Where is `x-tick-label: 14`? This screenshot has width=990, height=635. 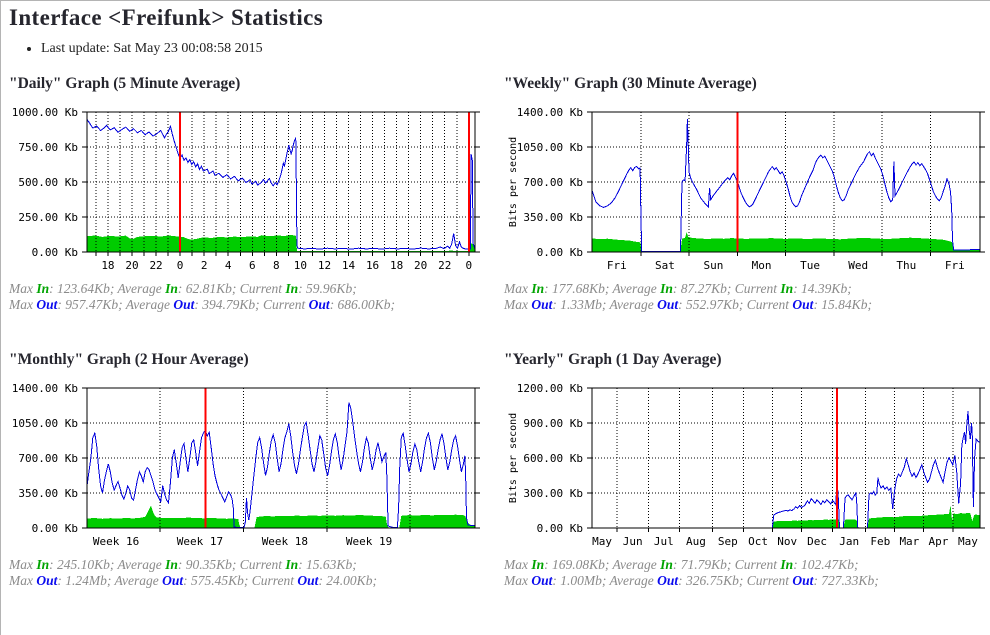
x-tick-label: 14 is located at coordinates (349, 265).